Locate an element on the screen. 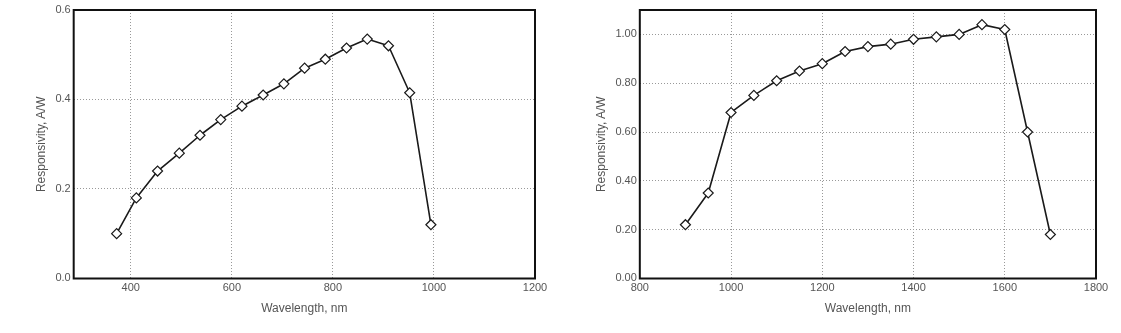  x-tick-label: 1600 is located at coordinates (1004, 287).